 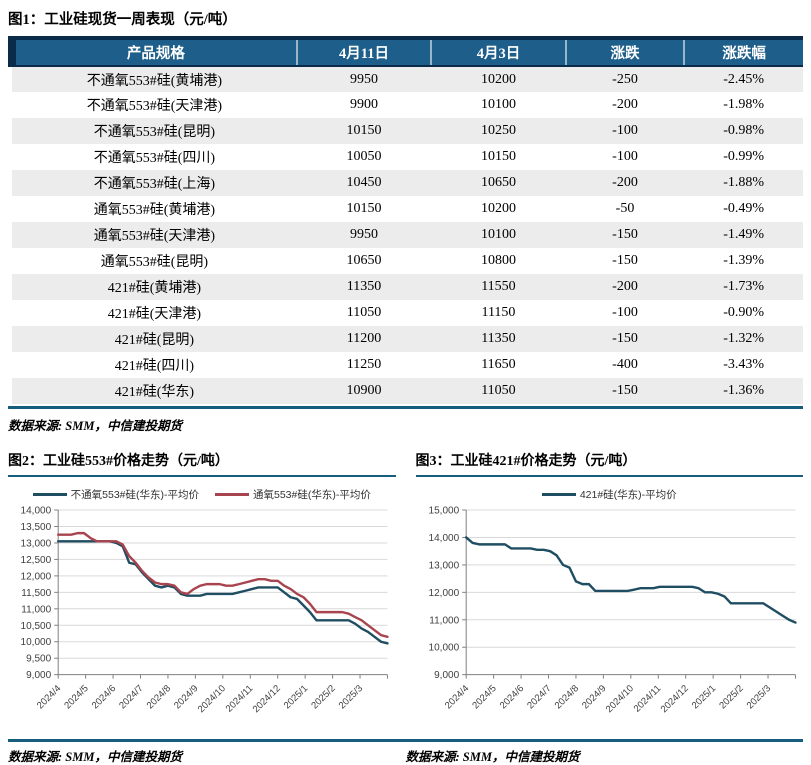 I want to click on legend-item: 通氧553#硅(华东)-平均价, so click(x=293, y=494).